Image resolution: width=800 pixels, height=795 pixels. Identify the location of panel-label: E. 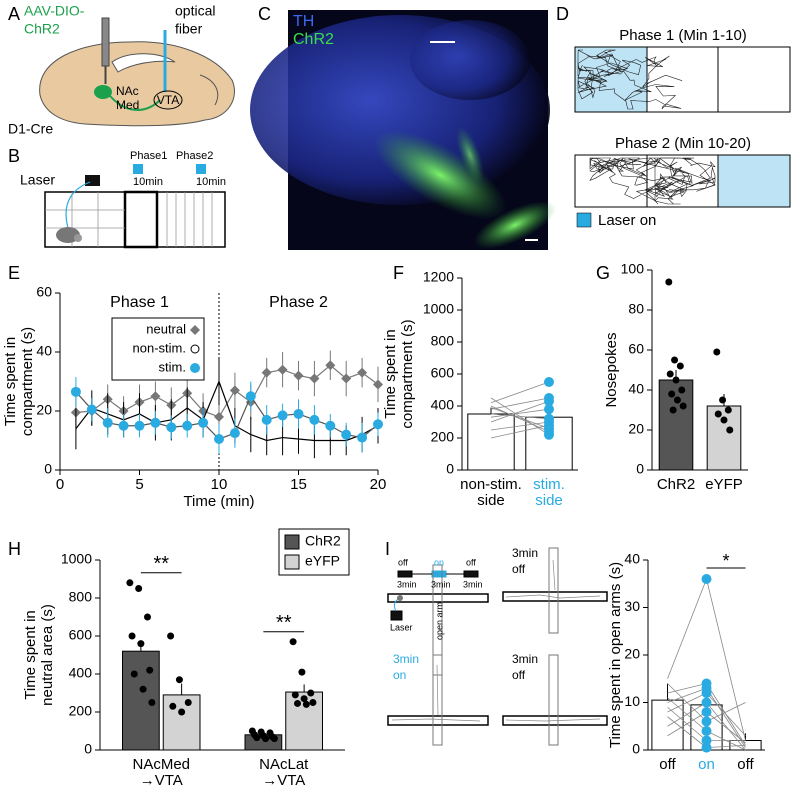
(14, 273).